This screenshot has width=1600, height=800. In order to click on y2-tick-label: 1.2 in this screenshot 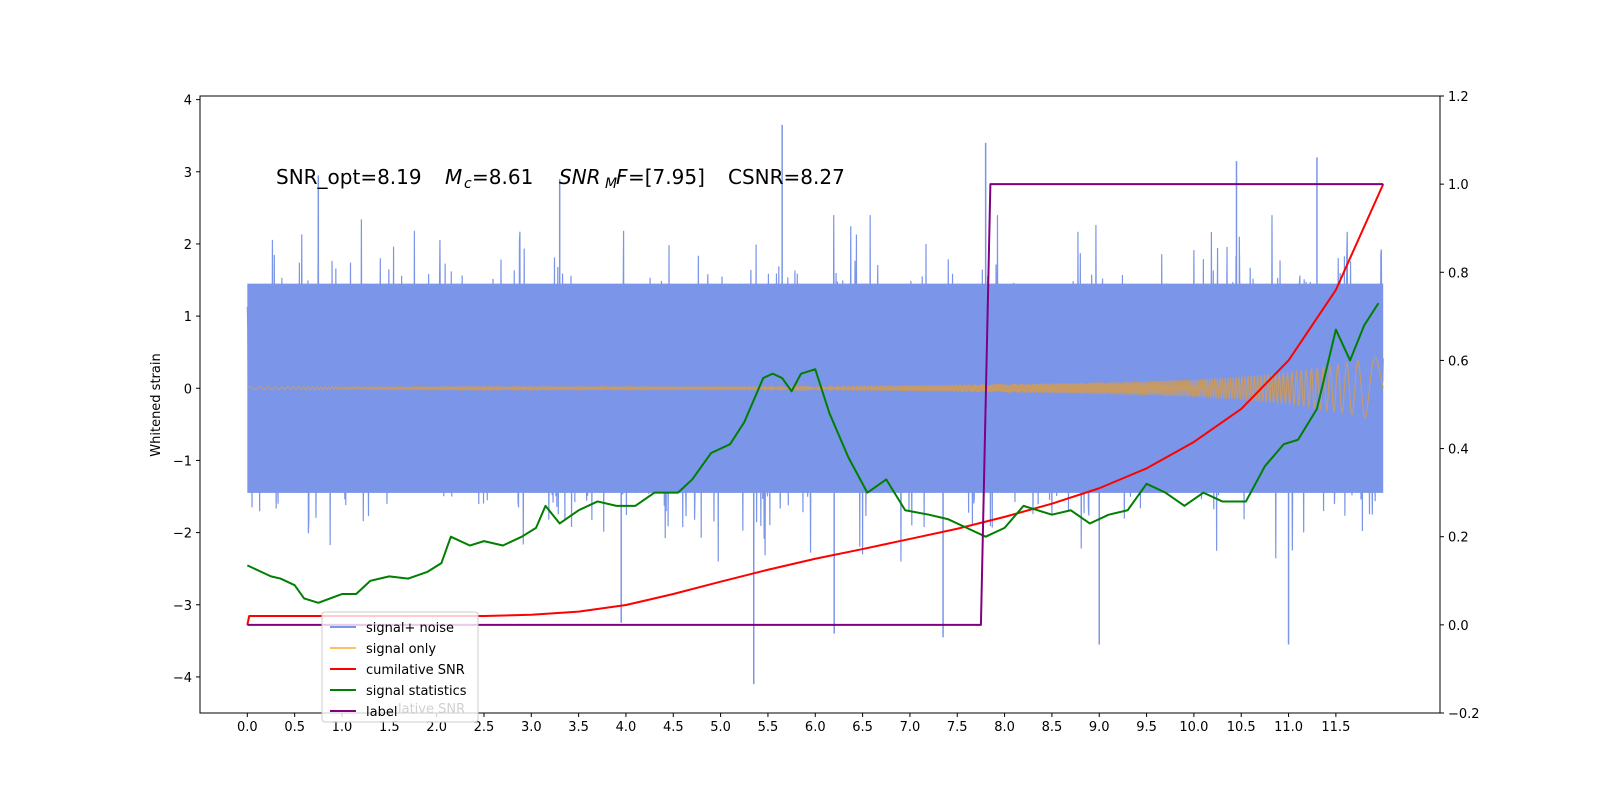, I will do `click(1458, 97)`.